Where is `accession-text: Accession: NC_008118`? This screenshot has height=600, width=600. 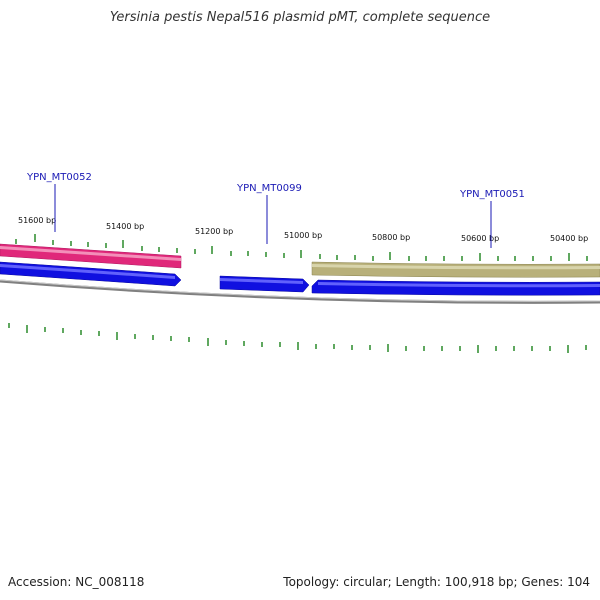
accession-text: Accession: NC_008118 is located at coordinates (76, 582).